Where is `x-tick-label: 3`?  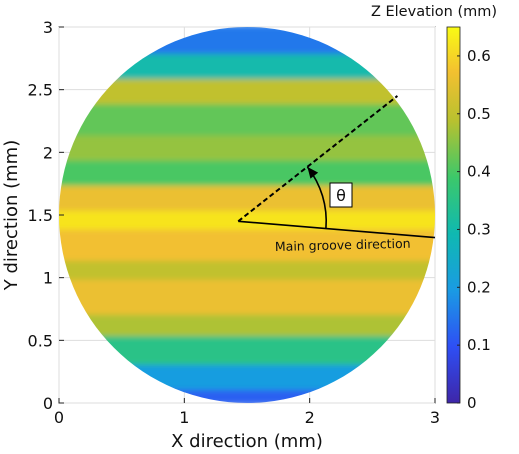
x-tick-label: 3 is located at coordinates (435, 417).